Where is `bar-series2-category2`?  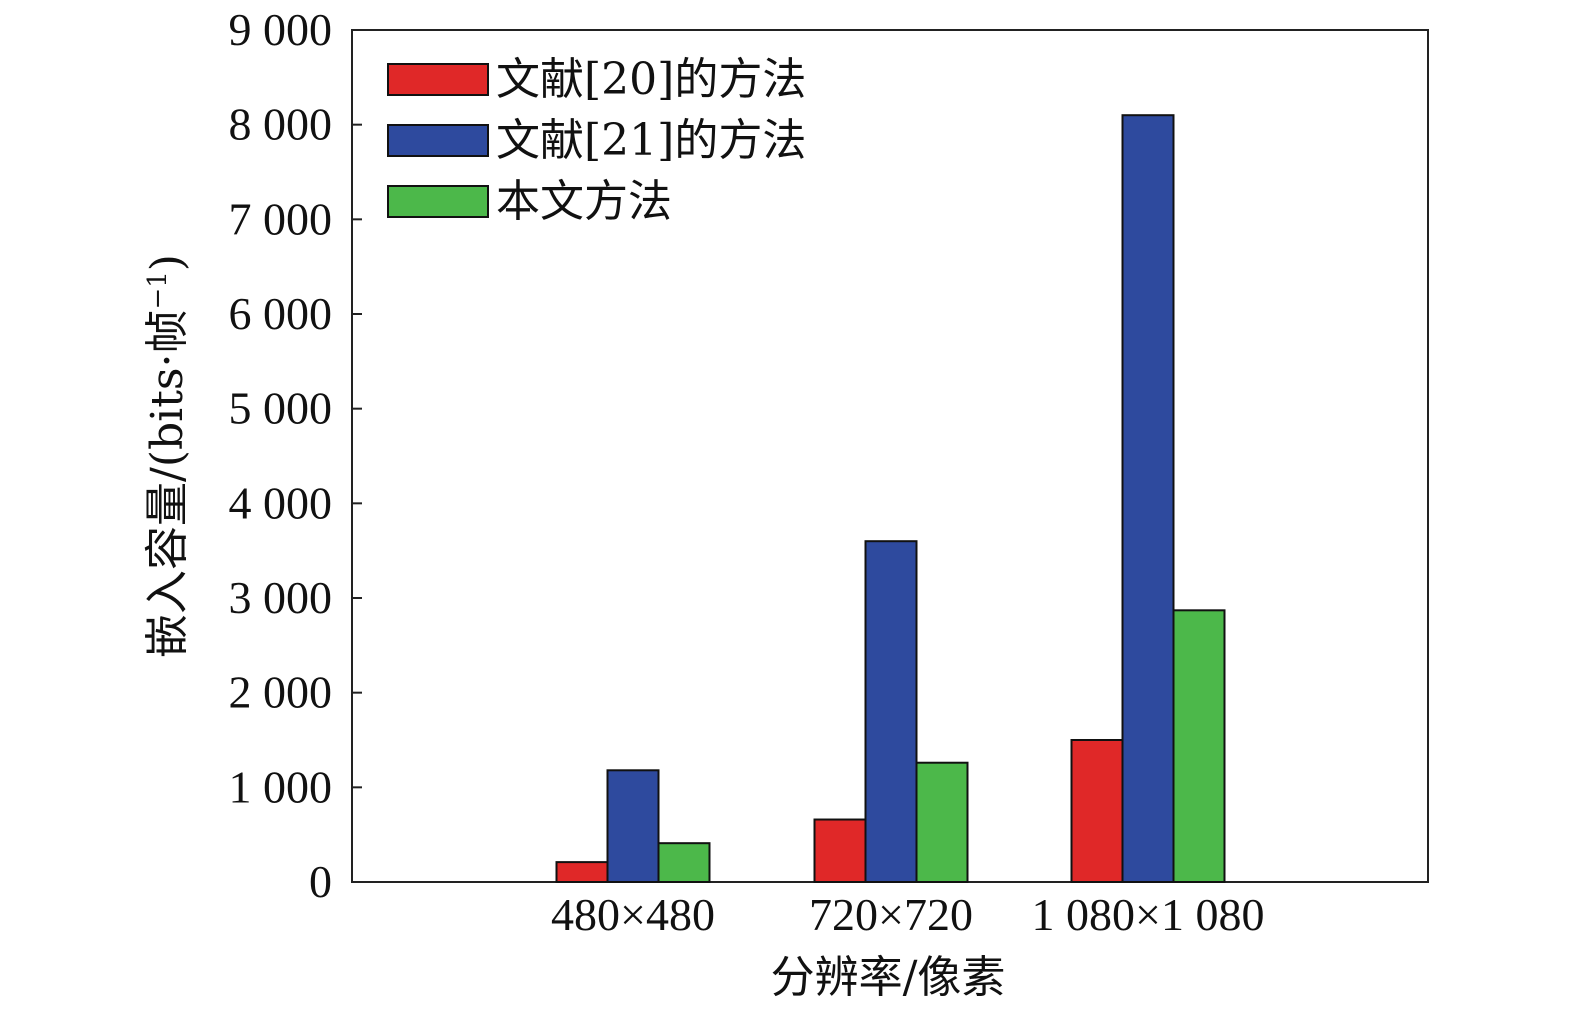 bar-series2-category2 is located at coordinates (891, 711).